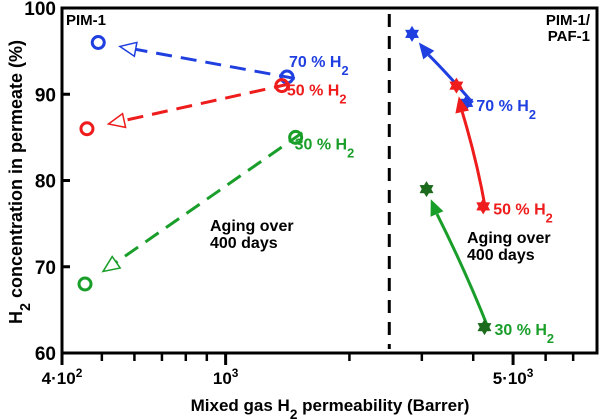 The image size is (600, 420). What do you see at coordinates (240, 405) in the screenshot?
I see `x-axis-label-line: Mixed gas H` at bounding box center [240, 405].